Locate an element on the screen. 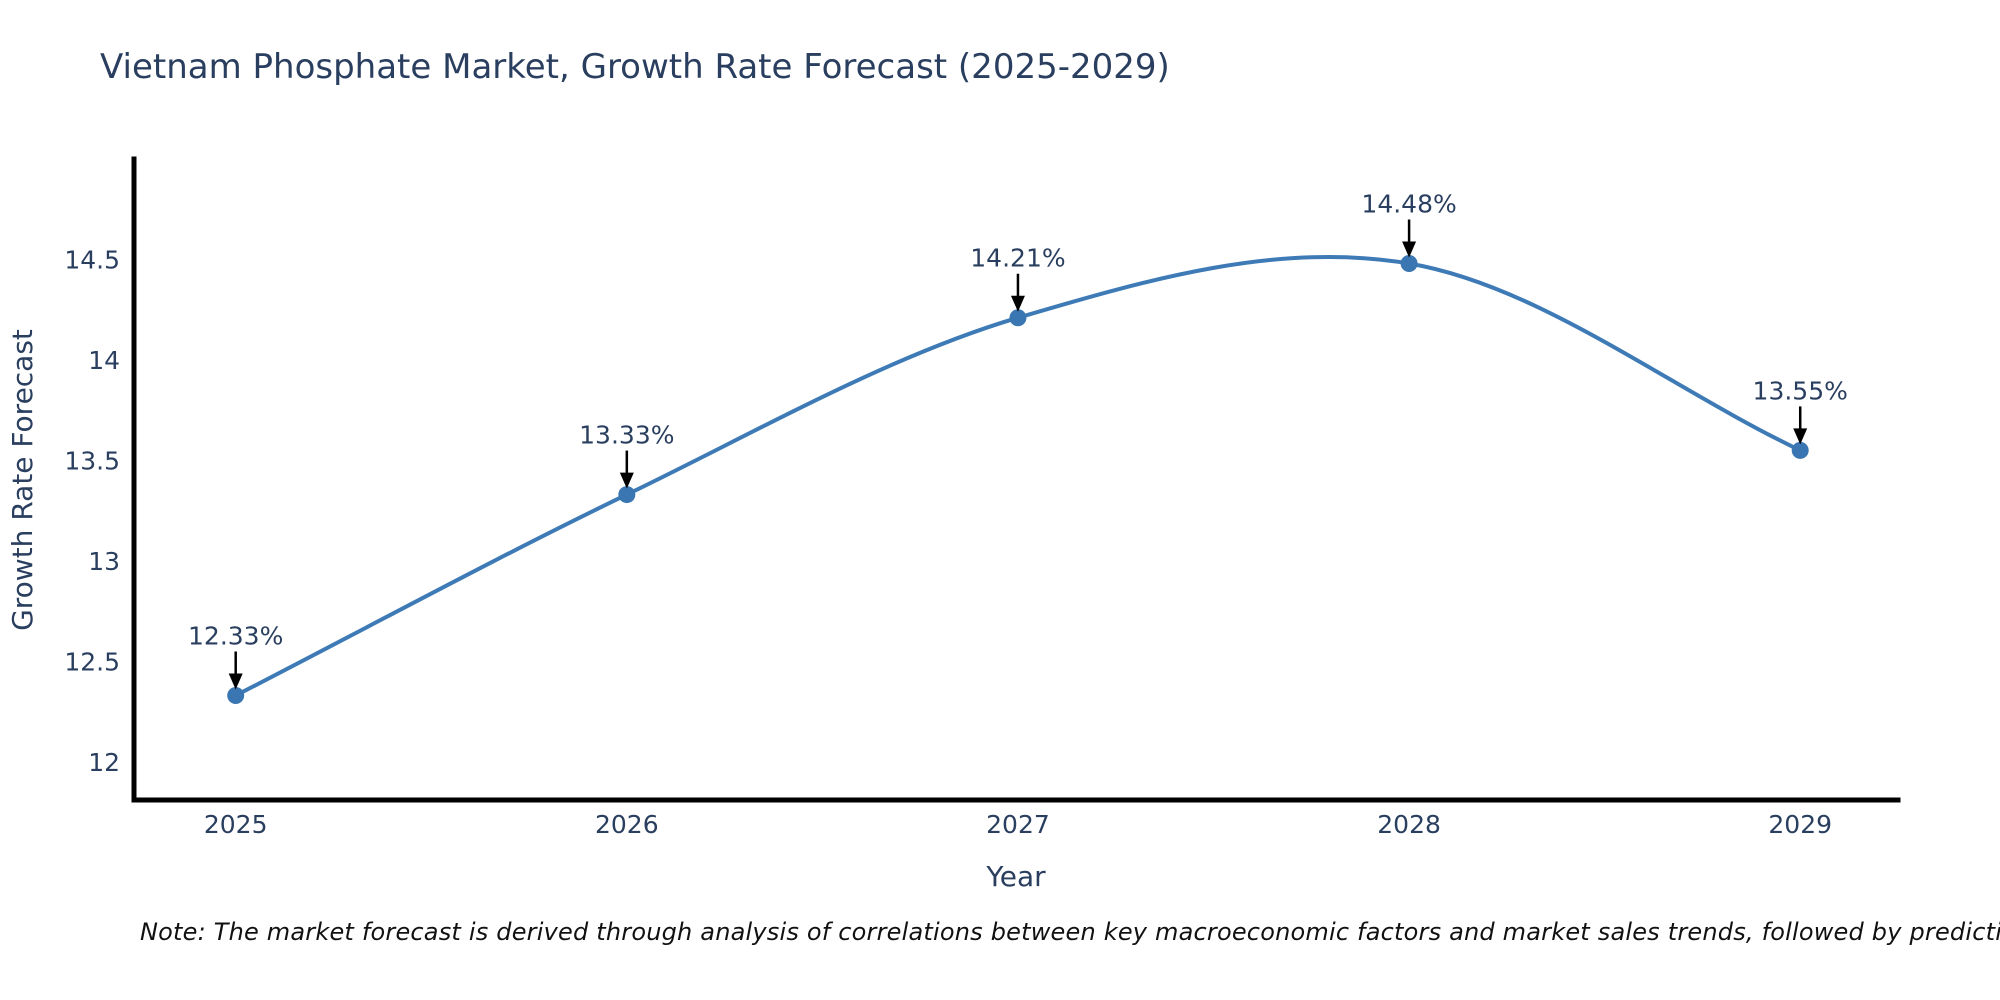 This screenshot has width=2000, height=1000. data-point-label: 13.33% is located at coordinates (626, 435).